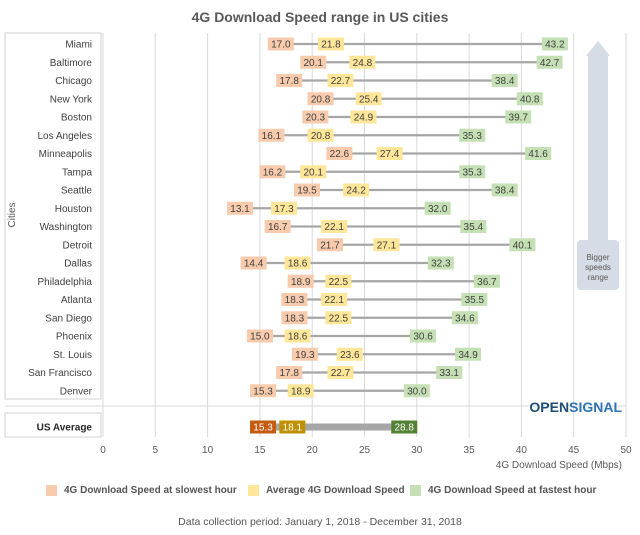 The width and height of the screenshot is (640, 535). I want to click on data-label-average: 20.8, so click(321, 136).